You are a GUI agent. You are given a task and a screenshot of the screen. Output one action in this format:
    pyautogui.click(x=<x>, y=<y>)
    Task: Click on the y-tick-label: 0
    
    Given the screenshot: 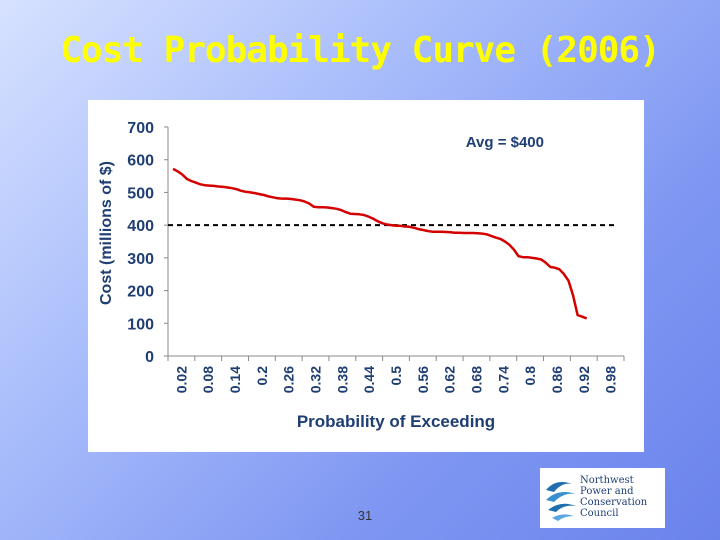 What is the action you would take?
    pyautogui.click(x=149, y=357)
    